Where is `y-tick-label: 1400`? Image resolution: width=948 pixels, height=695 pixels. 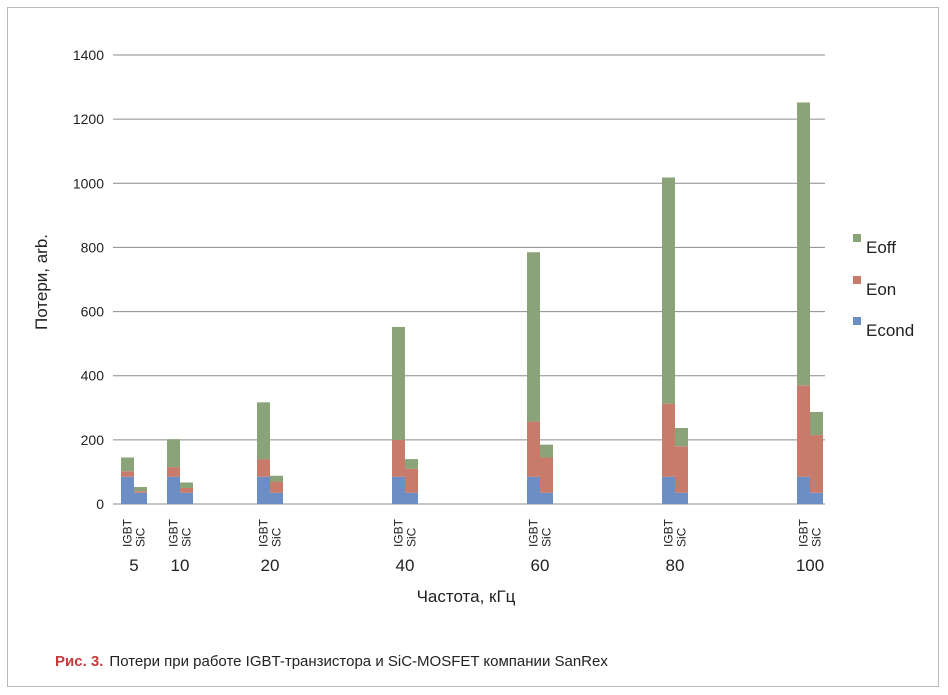
y-tick-label: 1400 is located at coordinates (88, 55).